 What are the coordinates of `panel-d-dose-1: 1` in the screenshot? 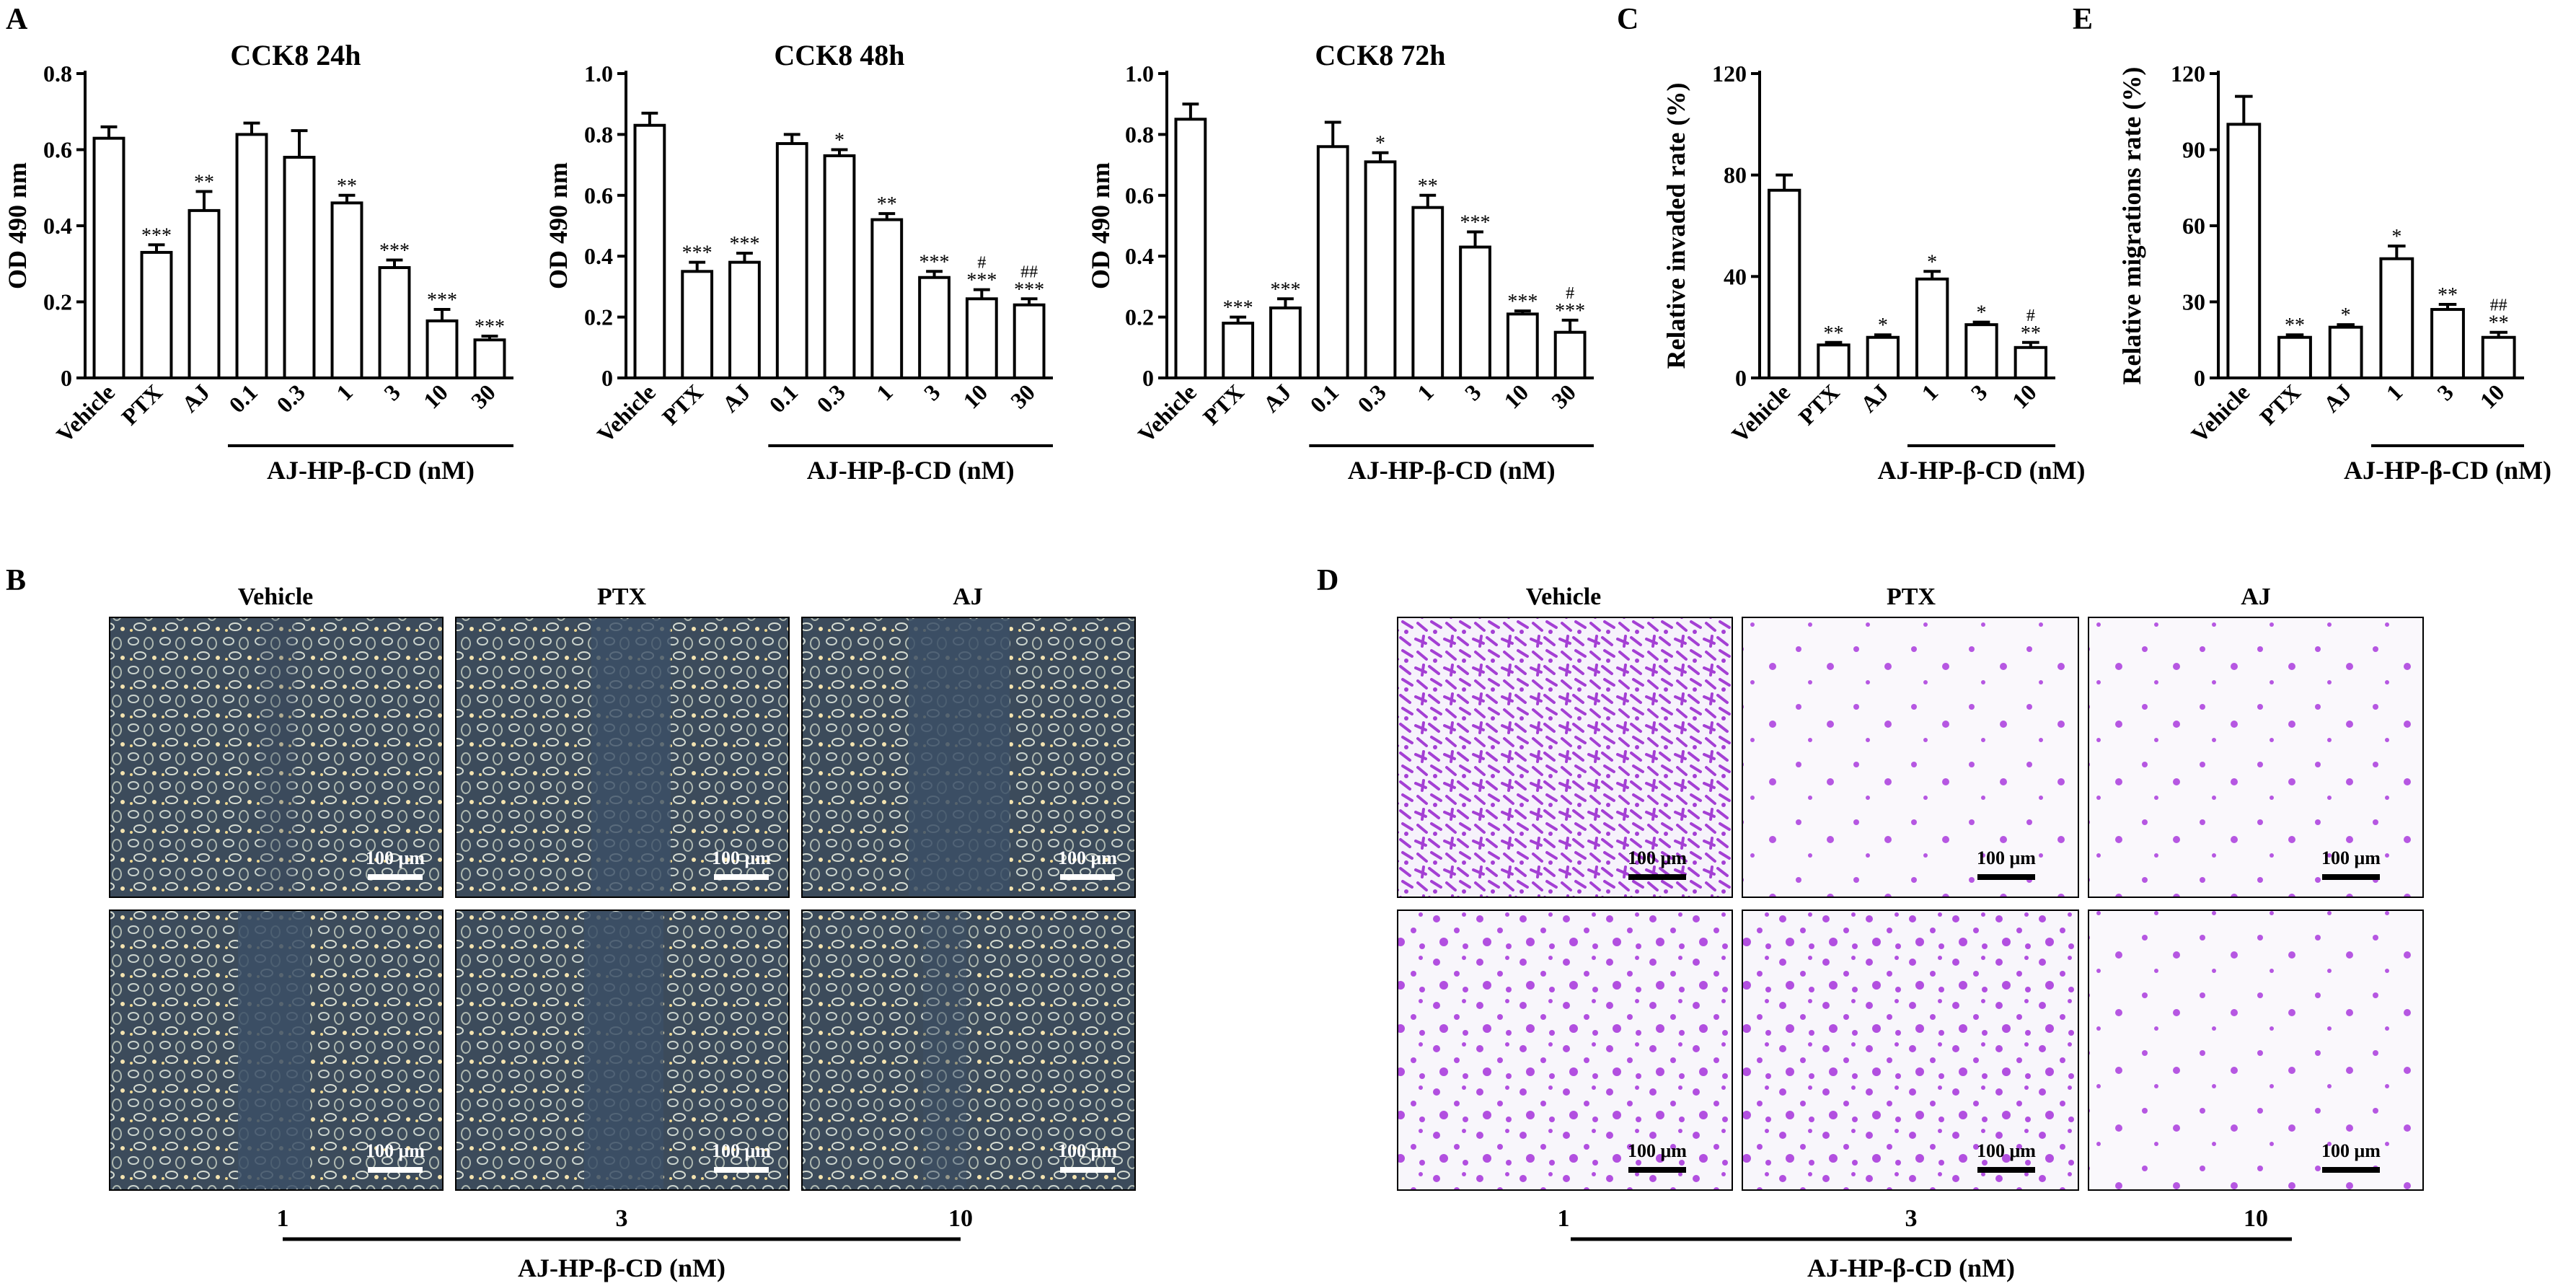 It's located at (1564, 1218).